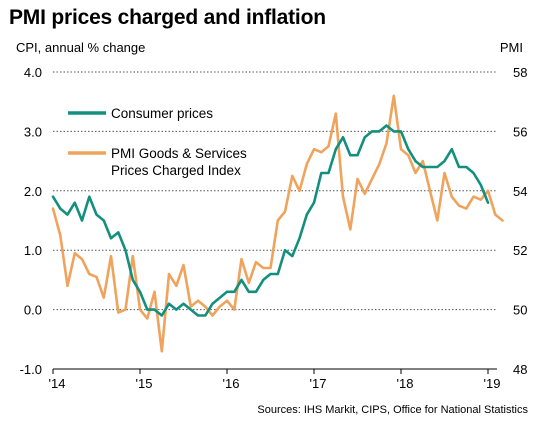 The image size is (556, 434). Describe the element at coordinates (511, 47) in the screenshot. I see `right-axis-label: PMI` at that location.